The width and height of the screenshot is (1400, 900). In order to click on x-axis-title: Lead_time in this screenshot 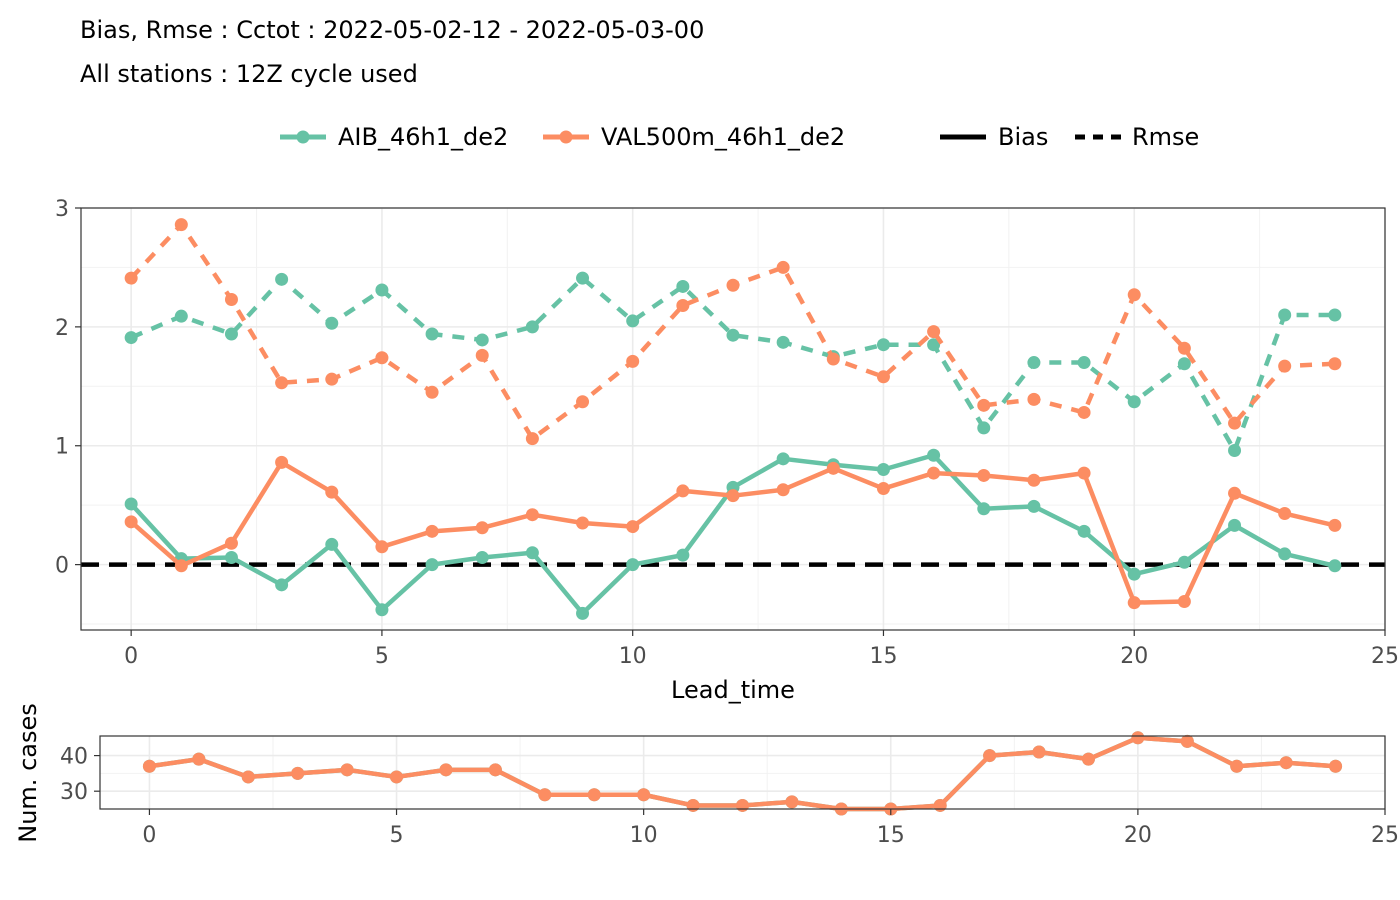, I will do `click(733, 690)`.